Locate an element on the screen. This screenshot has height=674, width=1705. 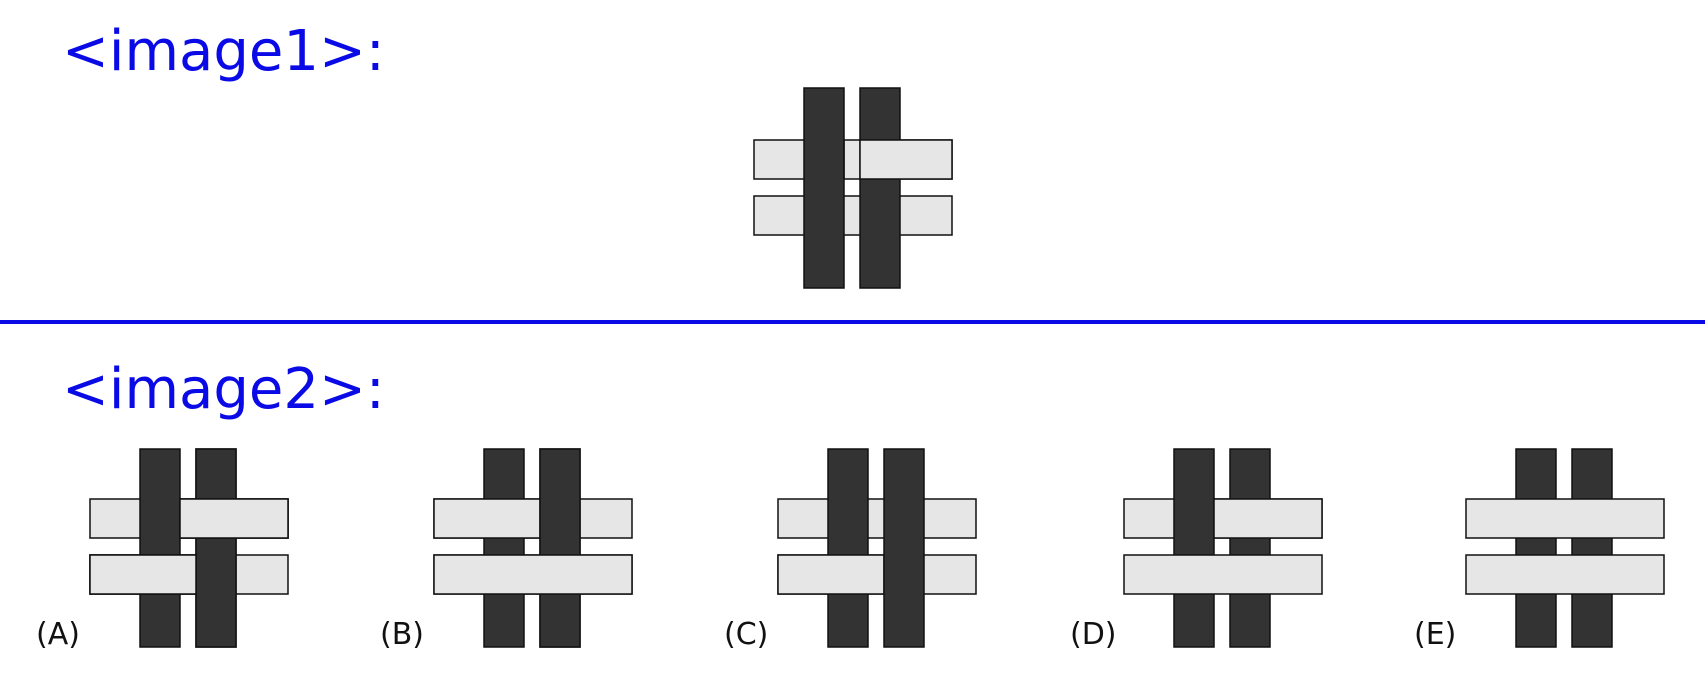
option-b-weave is located at coordinates (533, 548).